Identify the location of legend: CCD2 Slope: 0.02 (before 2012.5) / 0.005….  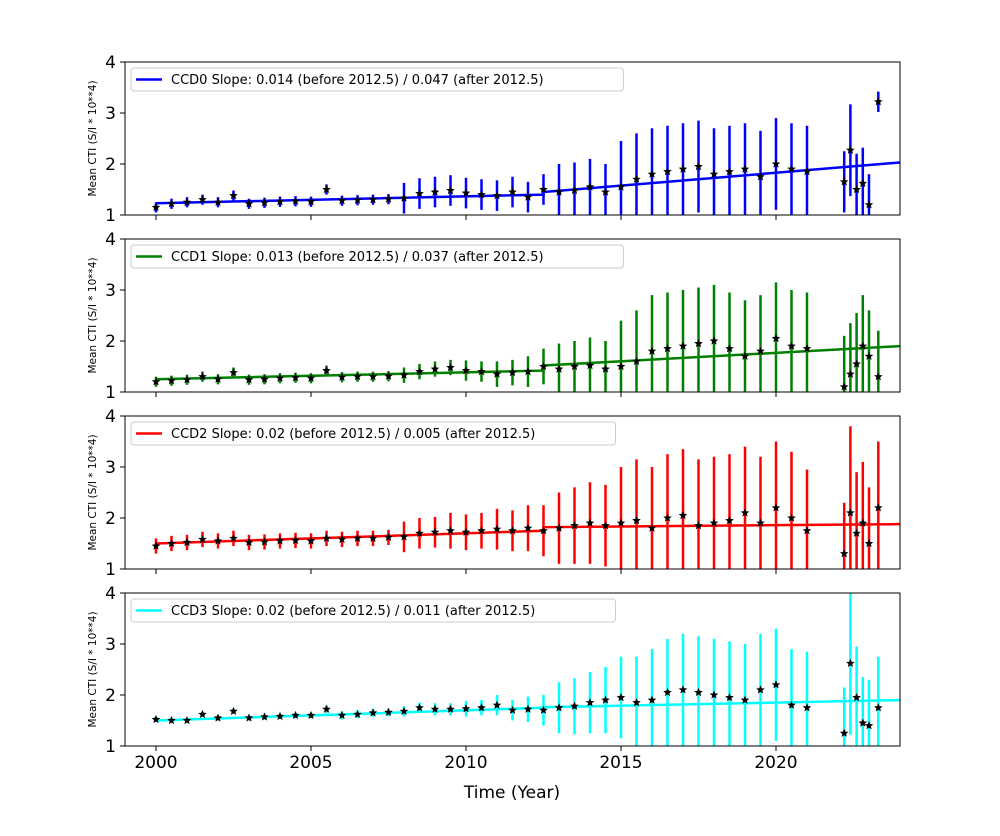
(373, 433).